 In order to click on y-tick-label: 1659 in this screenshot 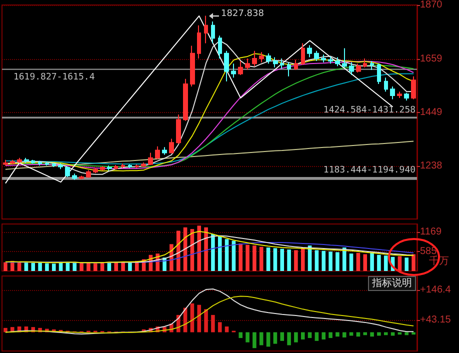, I will do `click(431, 58)`.